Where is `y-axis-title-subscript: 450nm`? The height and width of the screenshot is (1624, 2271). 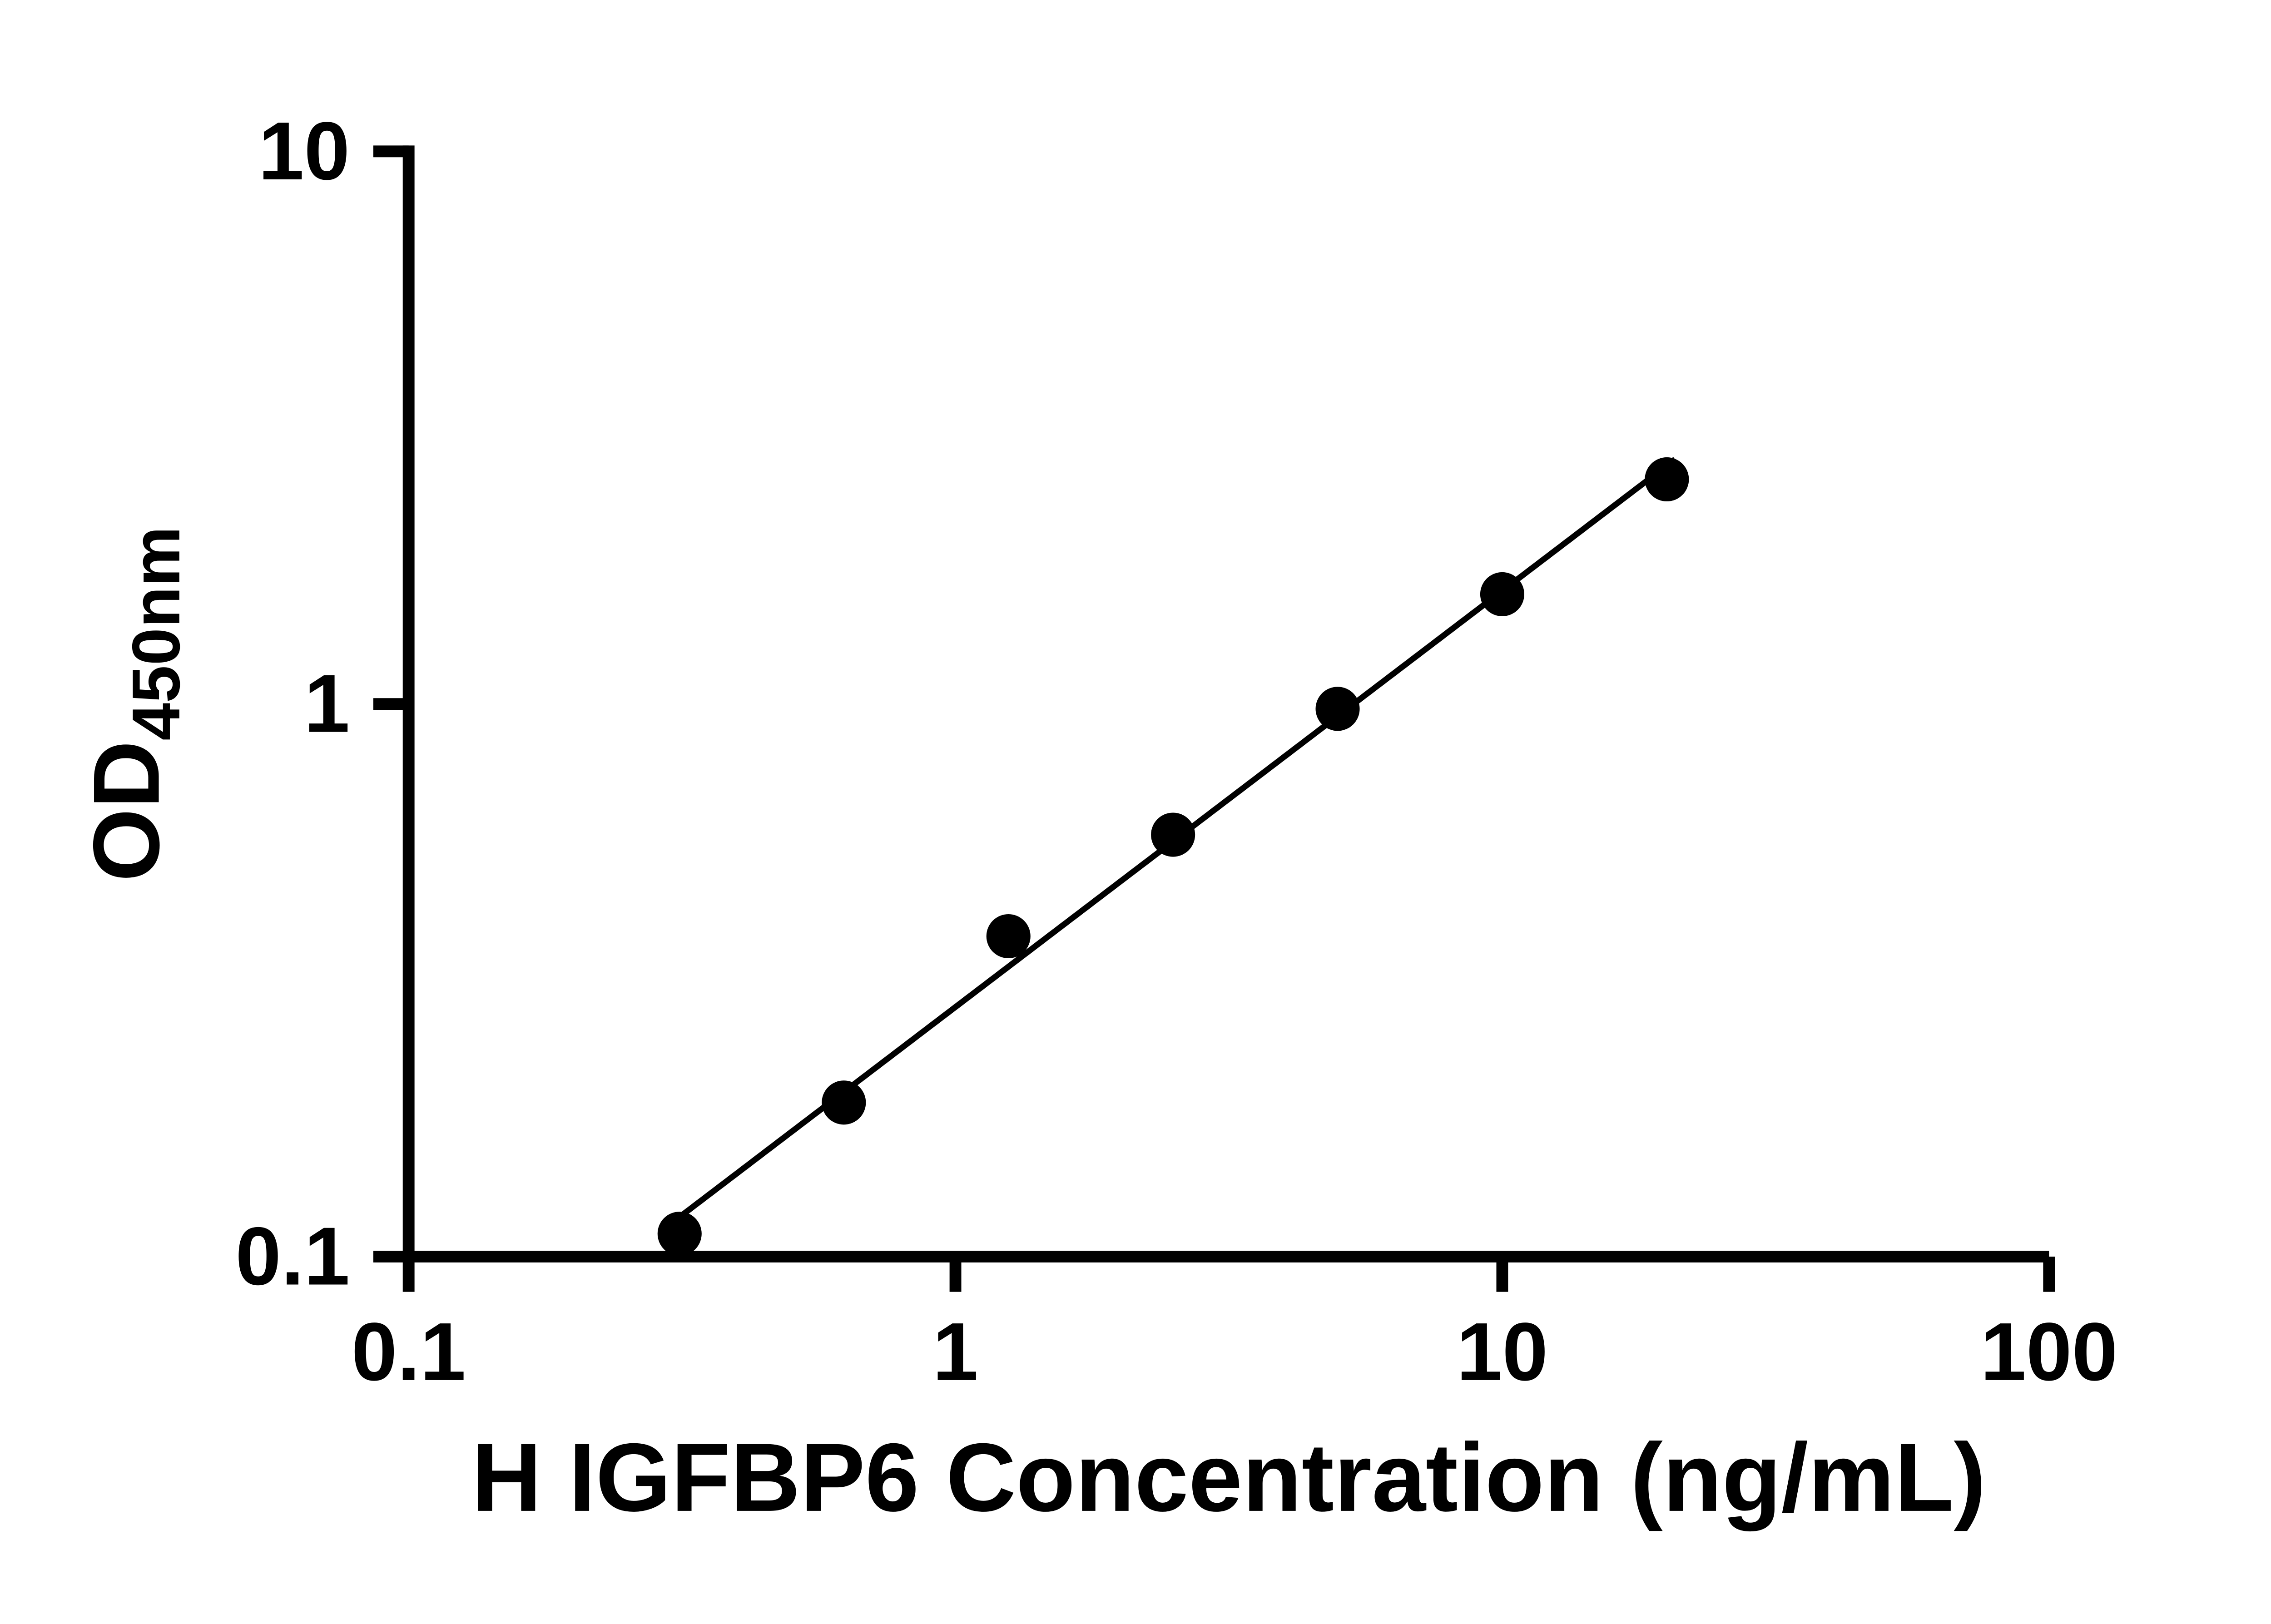
y-axis-title-subscript: 450nm is located at coordinates (156, 633).